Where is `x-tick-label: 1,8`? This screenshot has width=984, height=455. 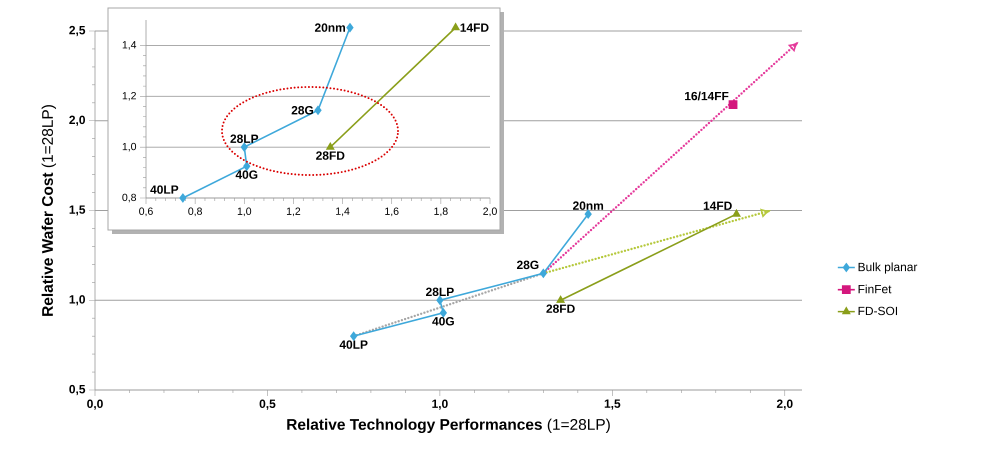
x-tick-label: 1,8 is located at coordinates (441, 212).